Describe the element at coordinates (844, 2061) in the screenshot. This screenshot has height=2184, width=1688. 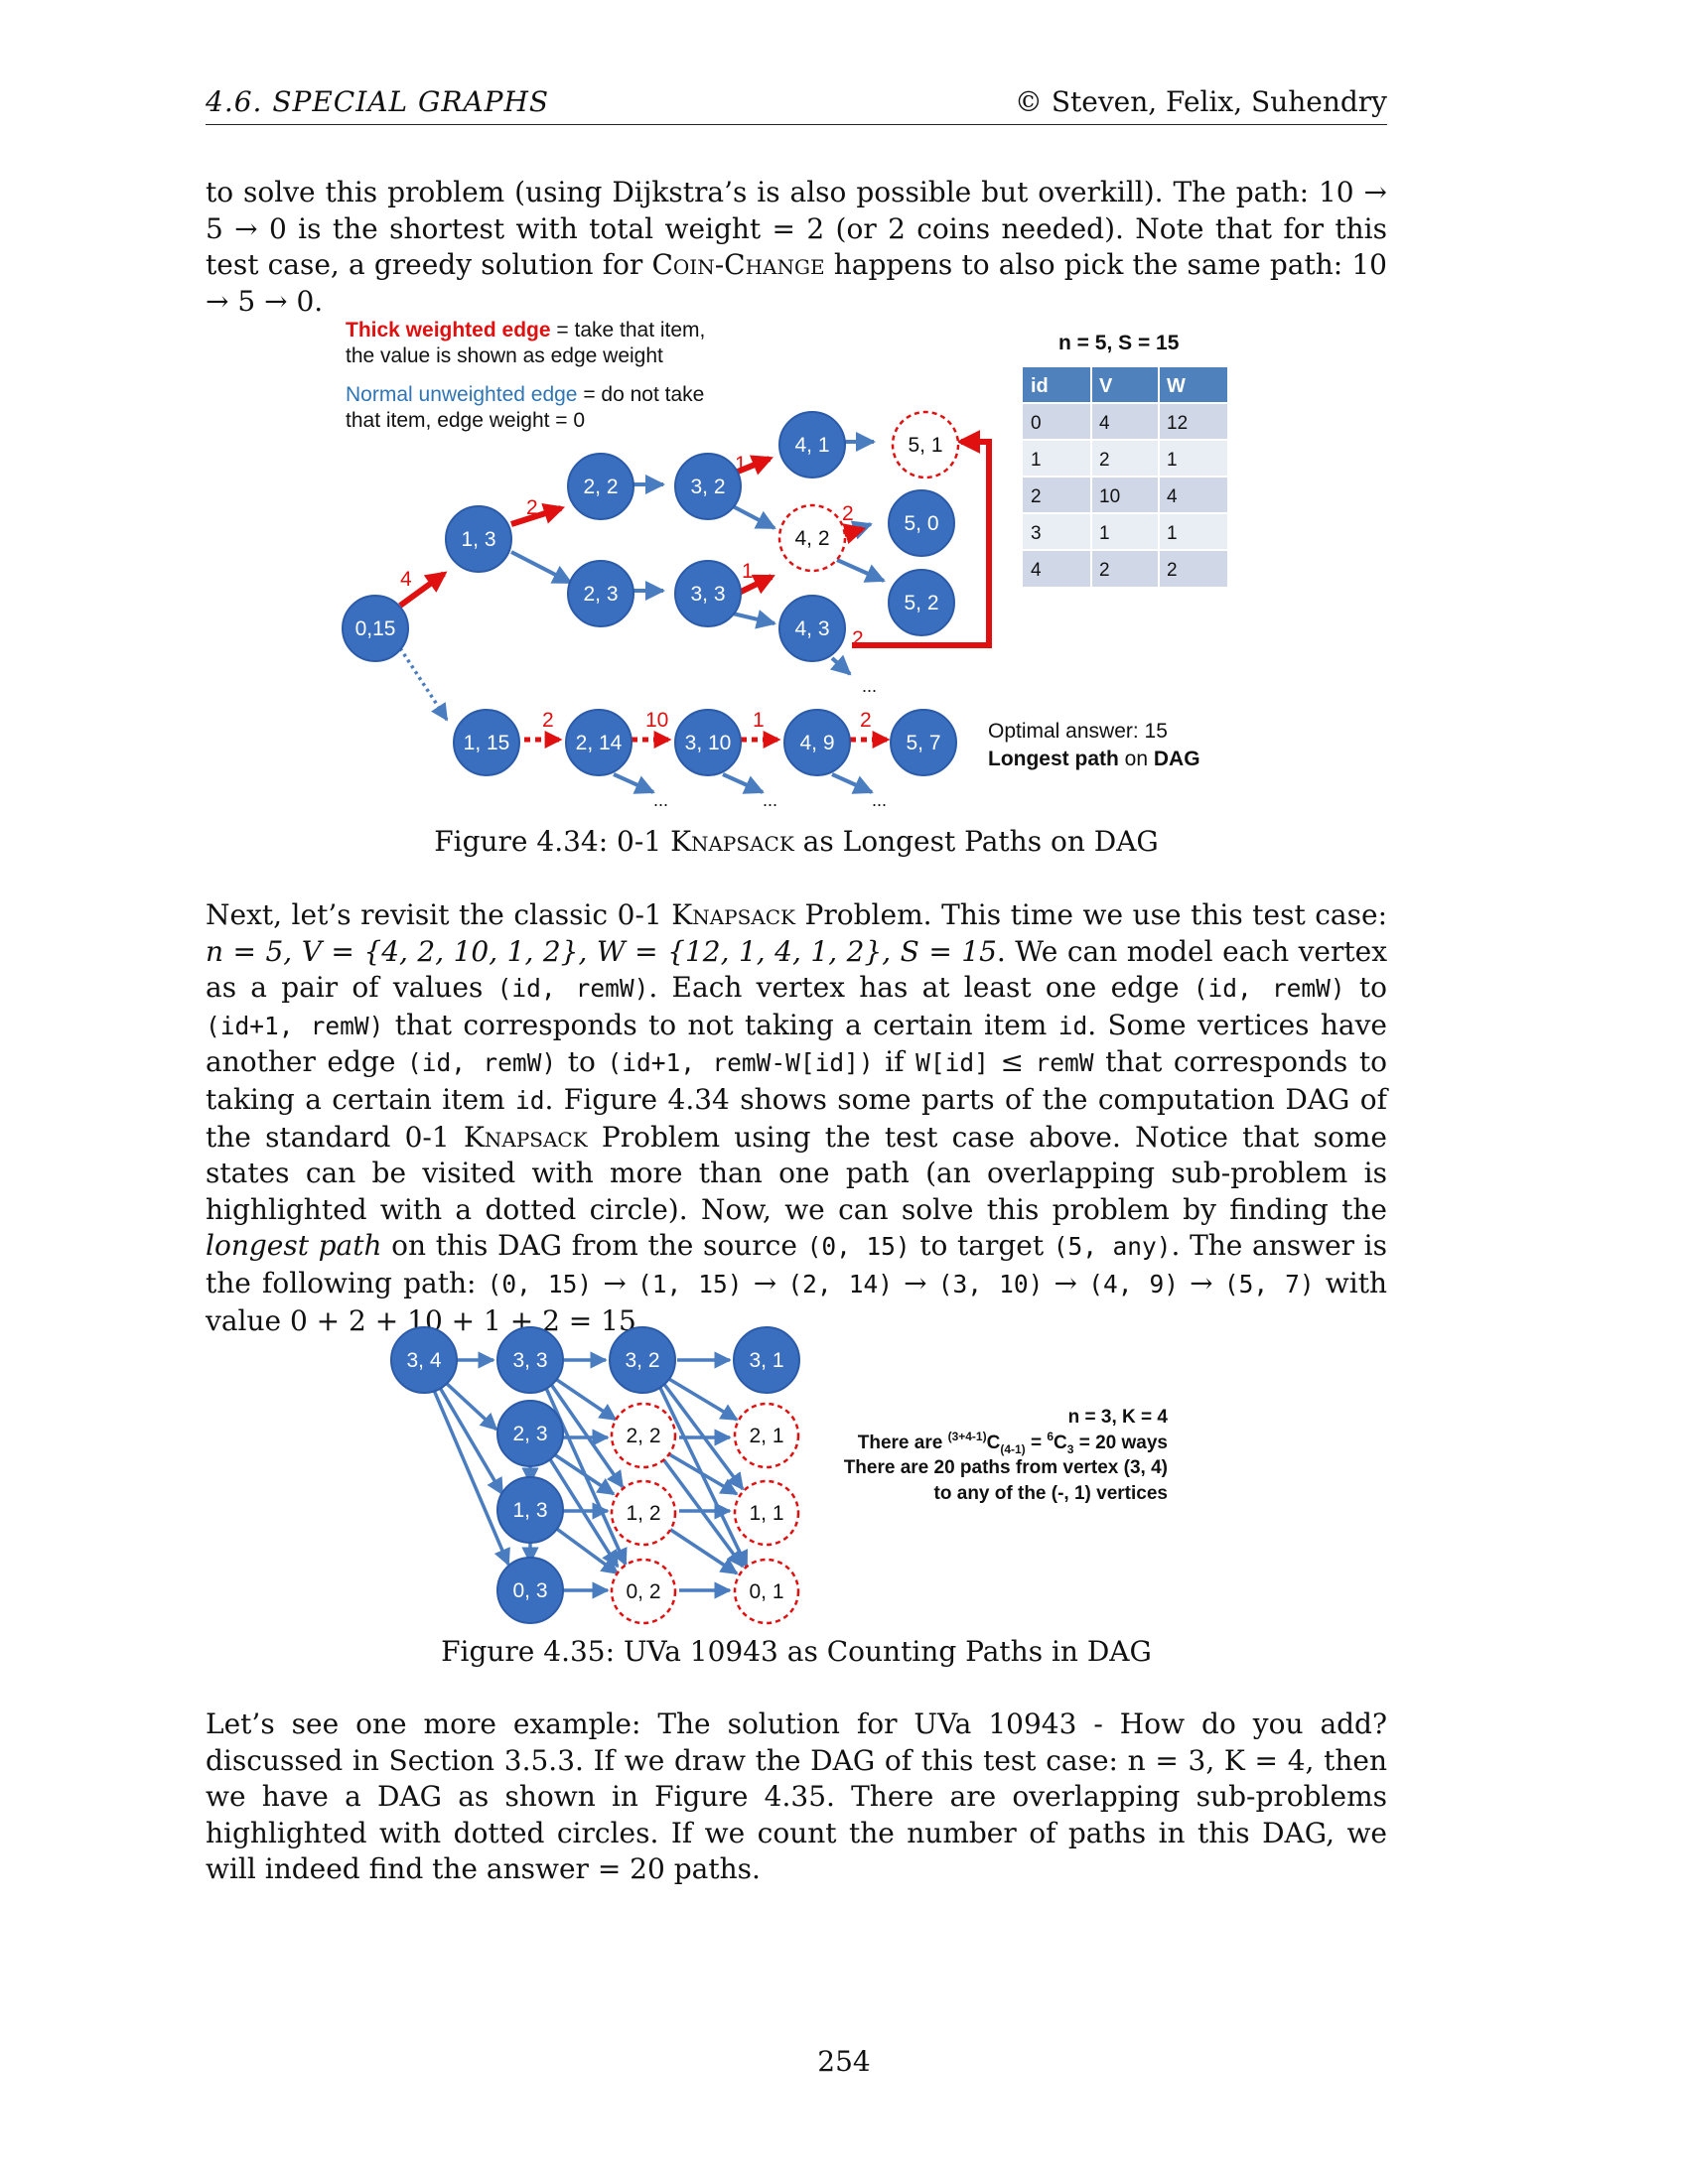
I see `page-number: 254` at that location.